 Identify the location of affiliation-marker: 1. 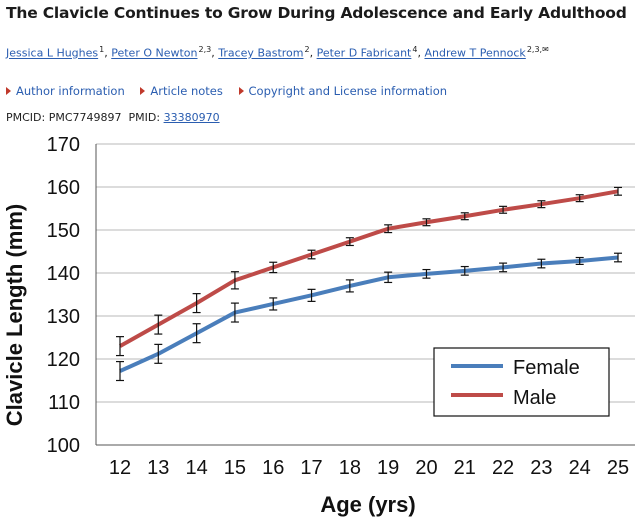
(102, 49).